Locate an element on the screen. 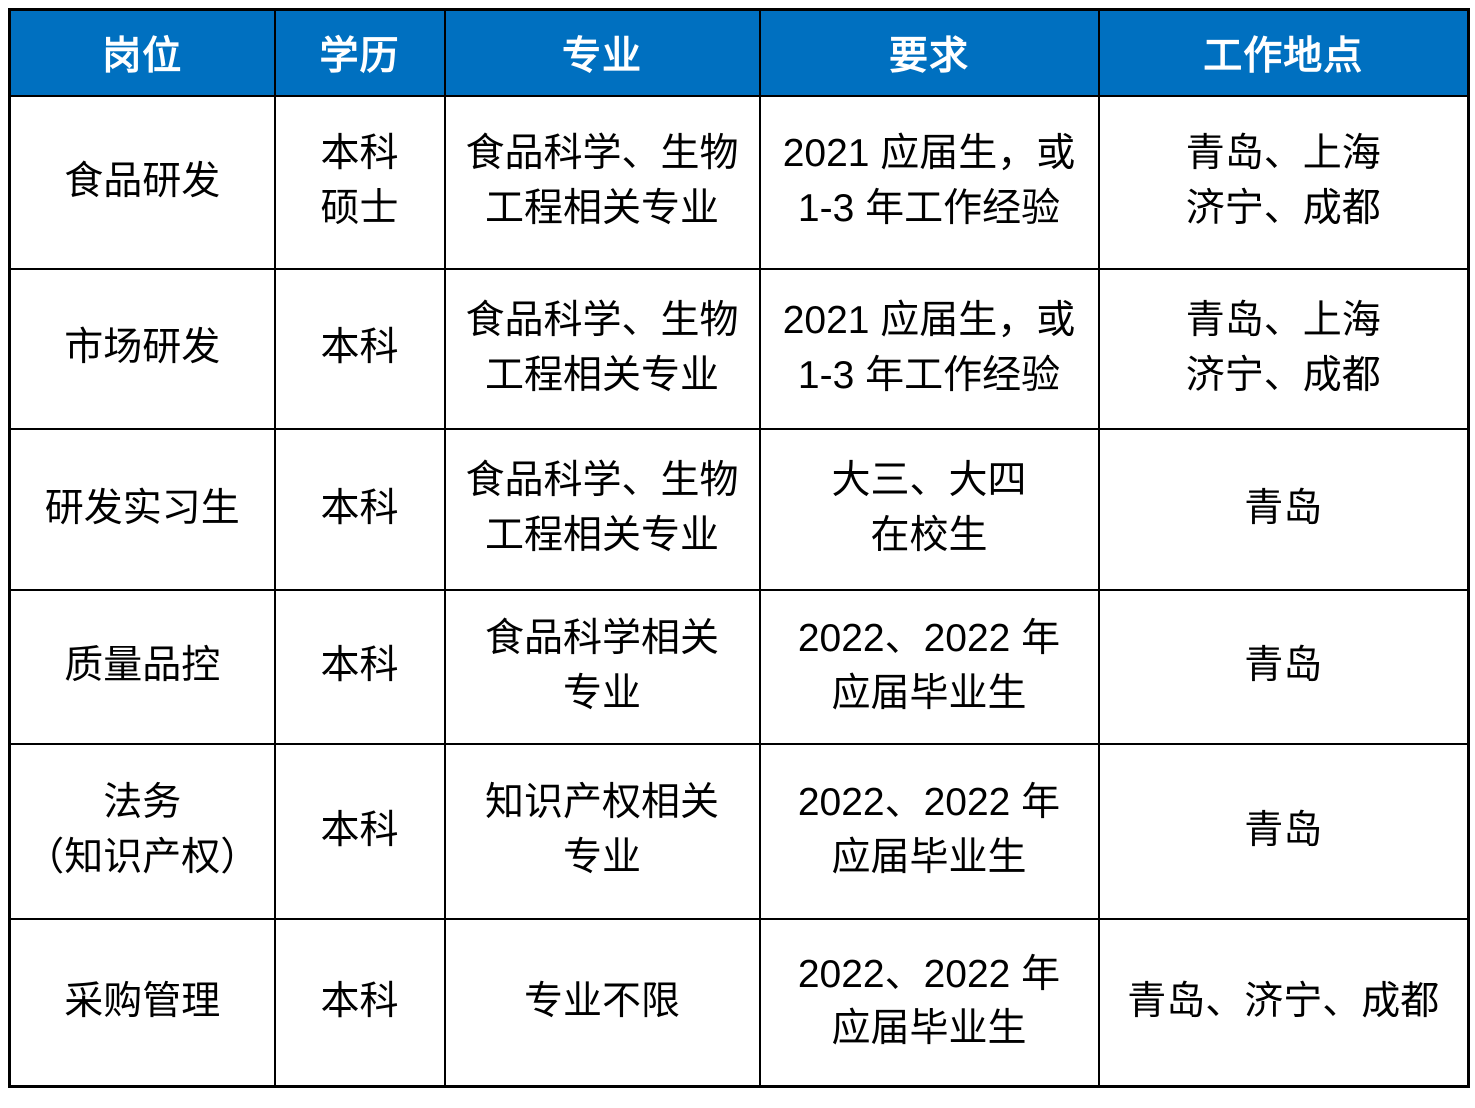  header-cell-requirement: 要求 is located at coordinates (929, 52).